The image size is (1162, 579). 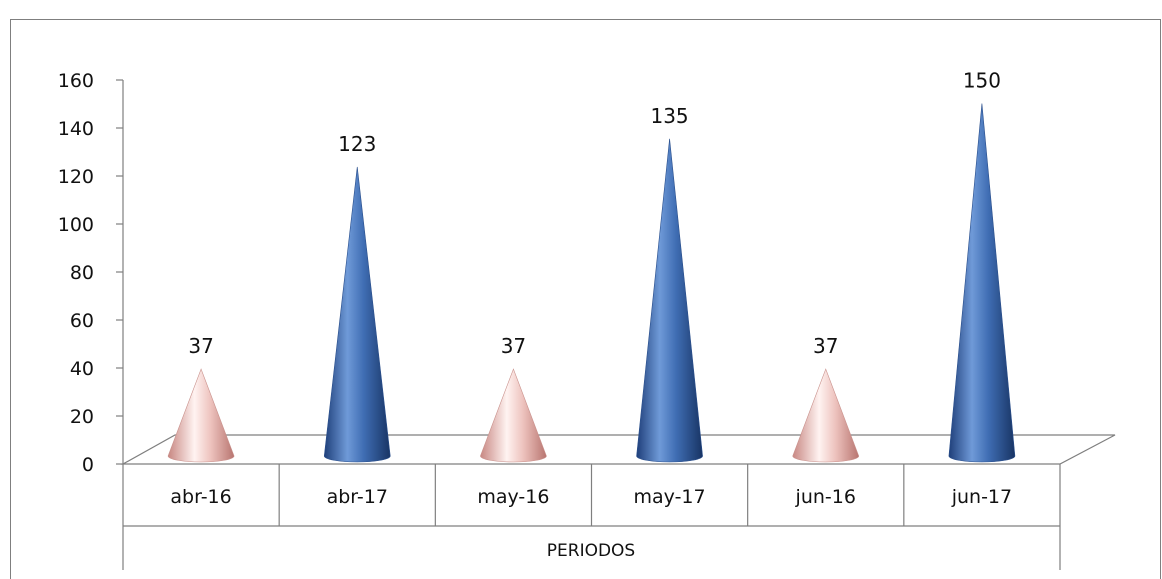 What do you see at coordinates (82, 417) in the screenshot?
I see `y-tick-label: 20` at bounding box center [82, 417].